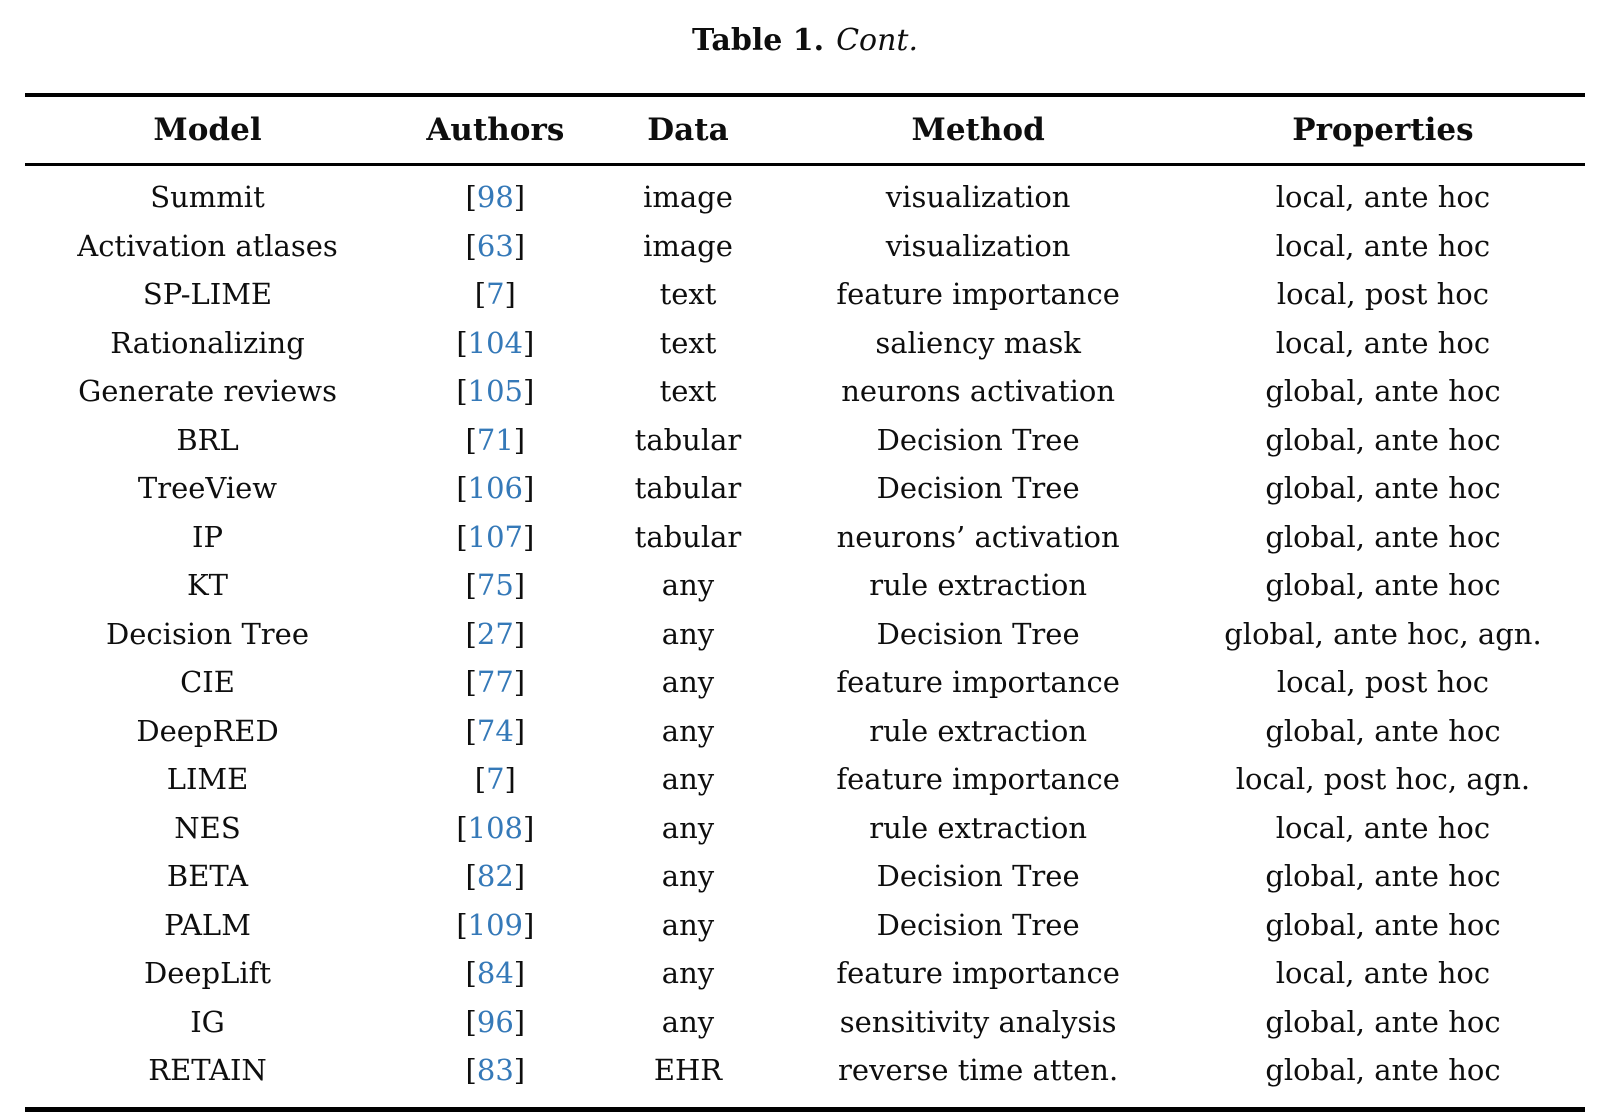 The image size is (1610, 1112). What do you see at coordinates (495, 488) in the screenshot?
I see `citation-link: 106` at bounding box center [495, 488].